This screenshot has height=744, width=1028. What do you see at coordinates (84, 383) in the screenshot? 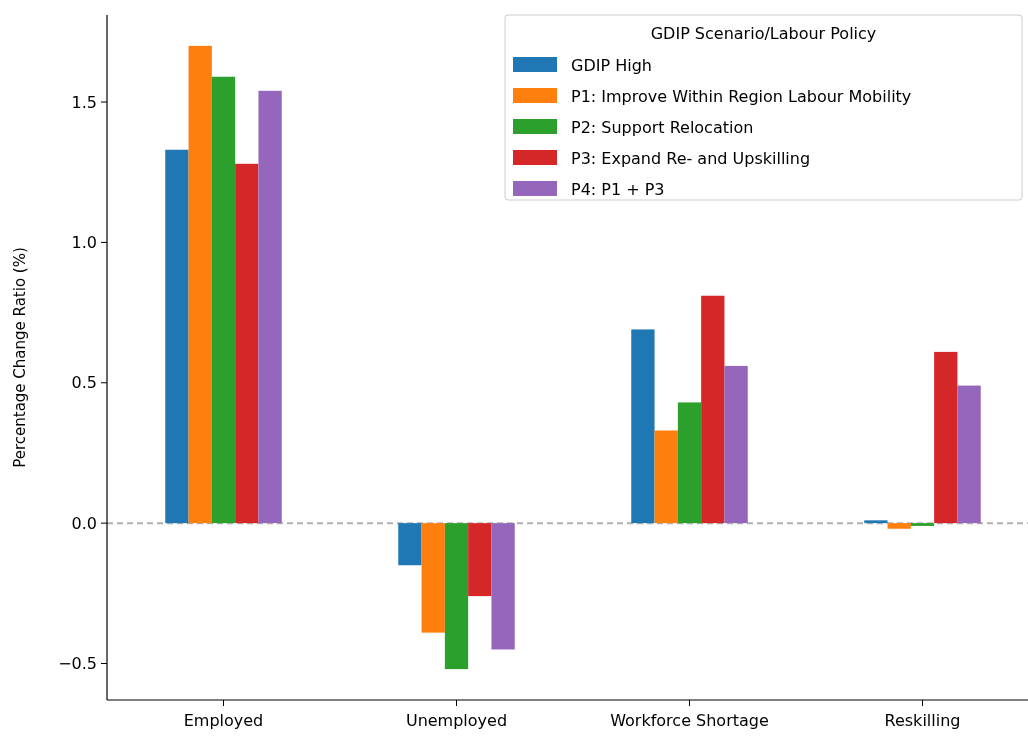
I see `y-tick-label: 0.5` at bounding box center [84, 383].